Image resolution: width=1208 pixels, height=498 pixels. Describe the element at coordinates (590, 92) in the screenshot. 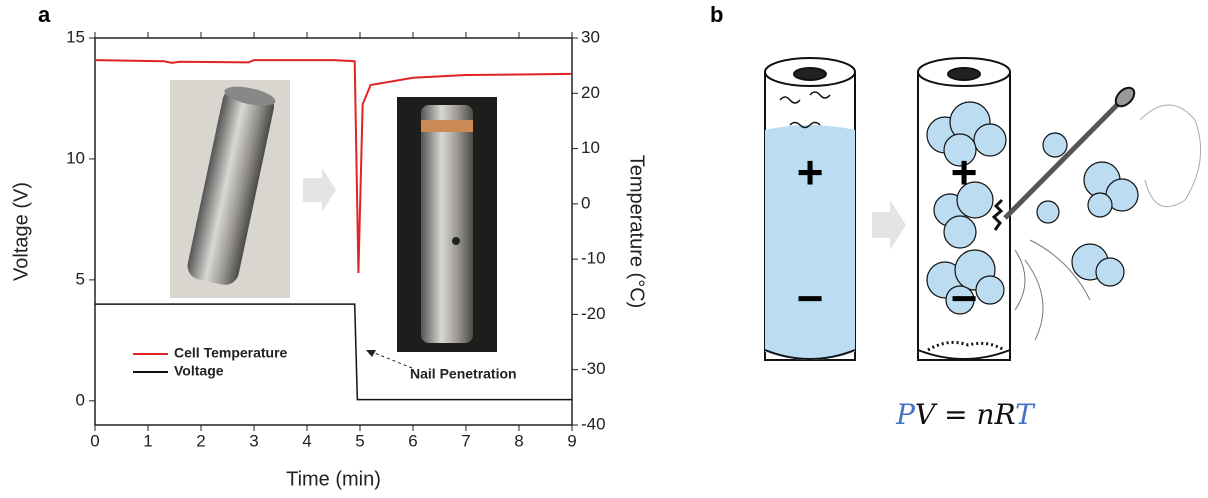

I see `y2-tick-label: 20` at that location.